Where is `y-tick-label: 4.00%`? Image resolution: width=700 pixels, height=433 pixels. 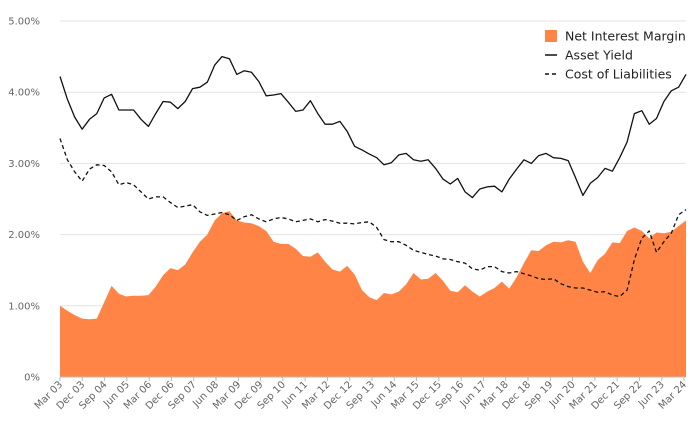
y-tick-label: 4.00% is located at coordinates (24, 93).